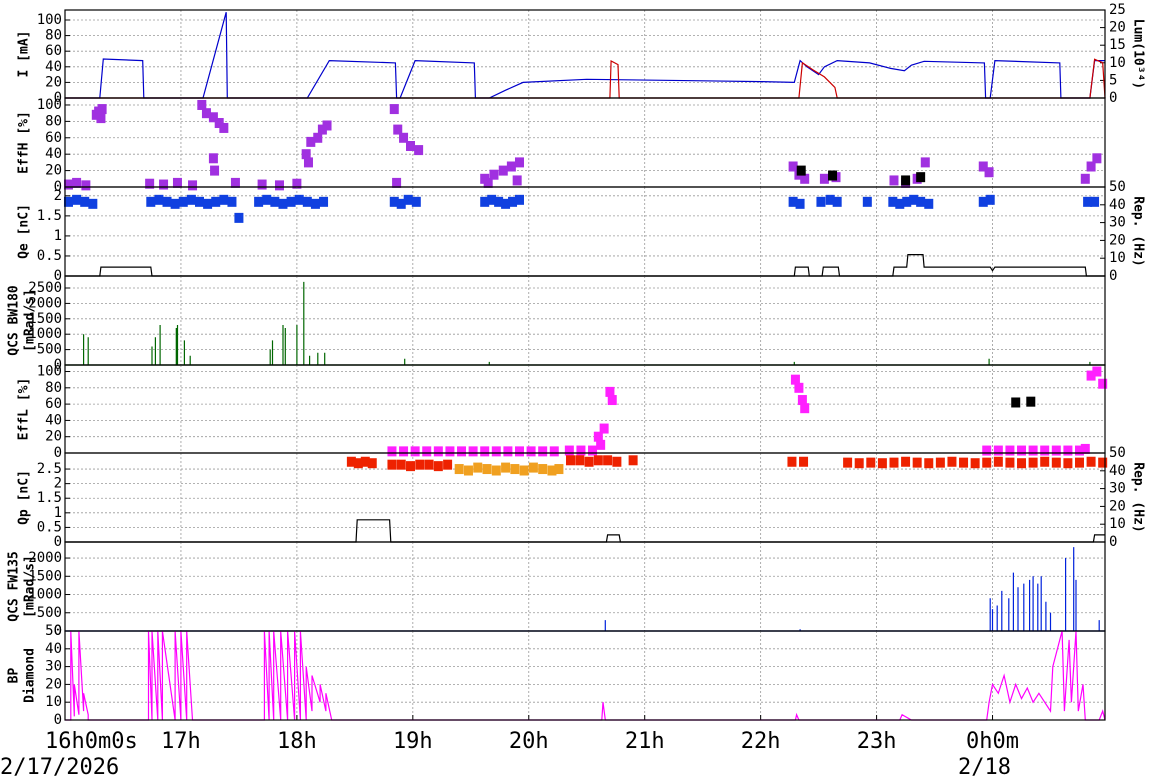 This screenshot has height=782, width=1172. Describe the element at coordinates (181, 741) in the screenshot. I see `x-tick-label: 17h` at that location.